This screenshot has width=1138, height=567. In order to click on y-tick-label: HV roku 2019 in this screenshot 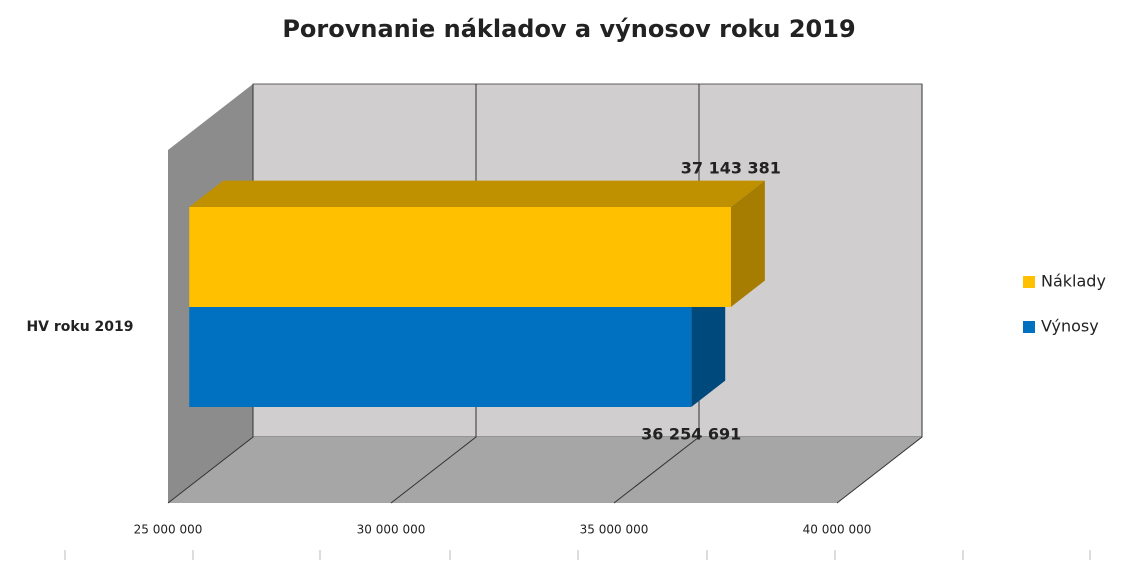, I will do `click(79, 327)`.